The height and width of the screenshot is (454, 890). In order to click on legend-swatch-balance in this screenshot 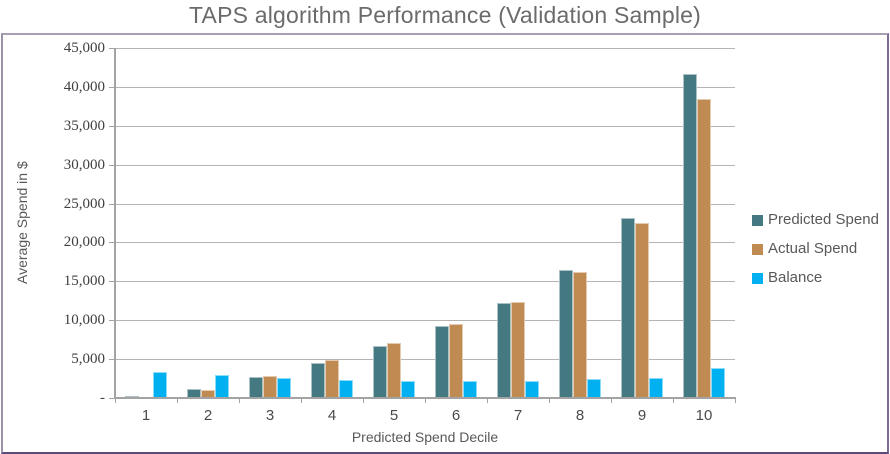, I will do `click(757, 278)`.